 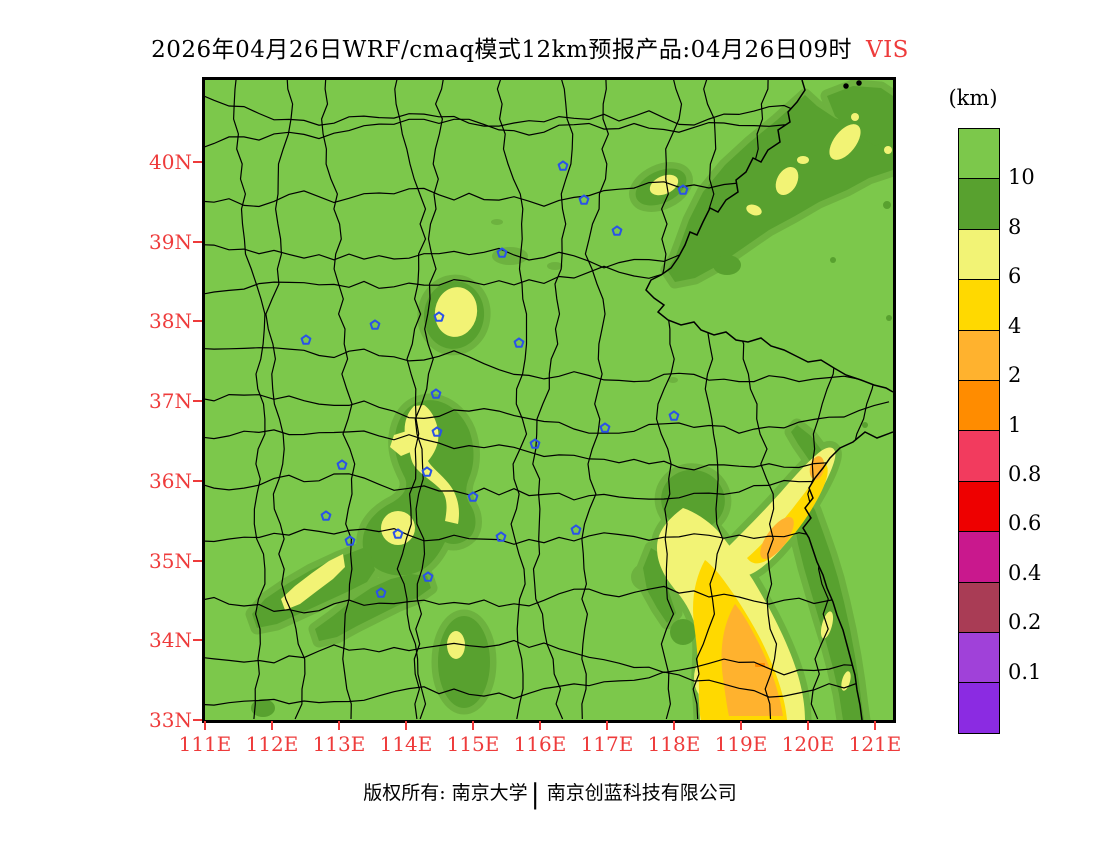 What do you see at coordinates (272, 744) in the screenshot?
I see `lon-tick-label: 112E` at bounding box center [272, 744].